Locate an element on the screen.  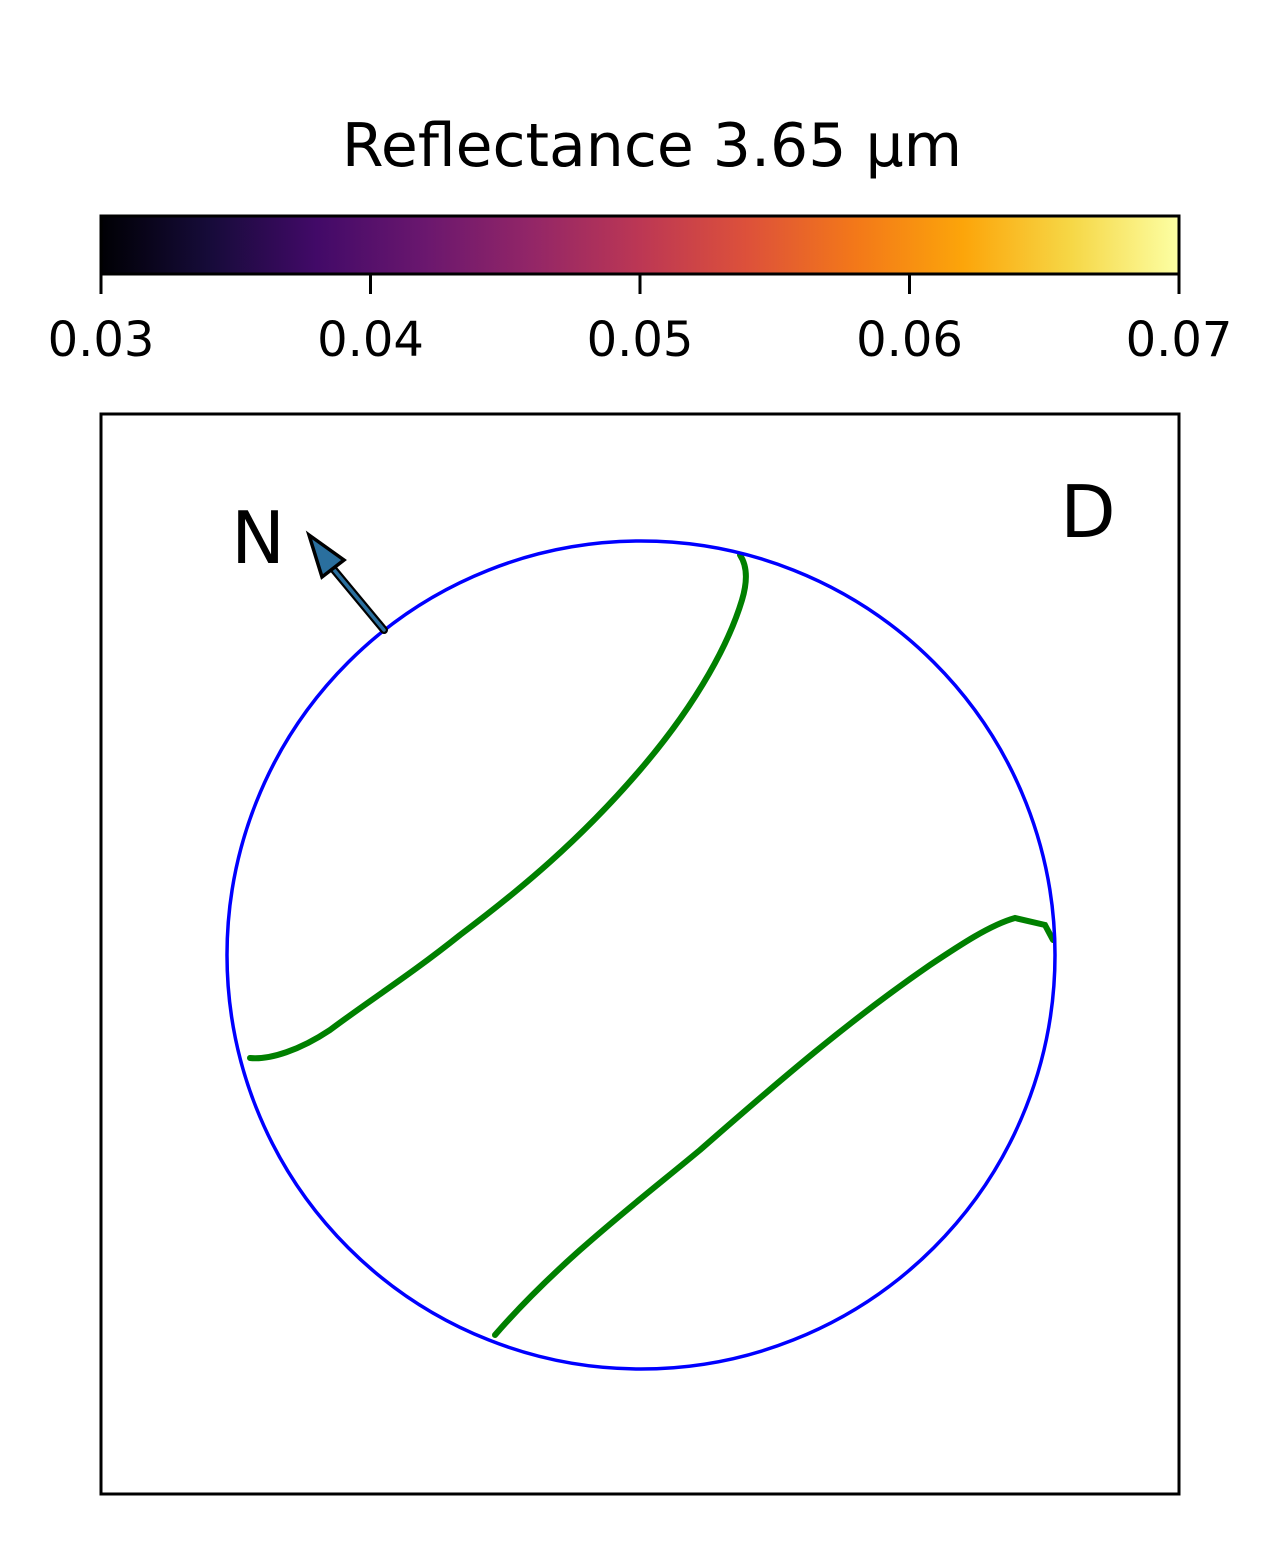
colorbar-ticks: 0.03 0.04 0.05 0.06 0.07 is located at coordinates (640, 321).